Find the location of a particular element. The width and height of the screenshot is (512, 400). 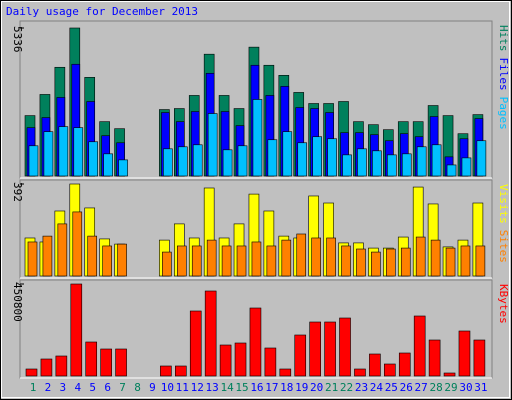

x-tick-label: 11 is located at coordinates (182, 387).